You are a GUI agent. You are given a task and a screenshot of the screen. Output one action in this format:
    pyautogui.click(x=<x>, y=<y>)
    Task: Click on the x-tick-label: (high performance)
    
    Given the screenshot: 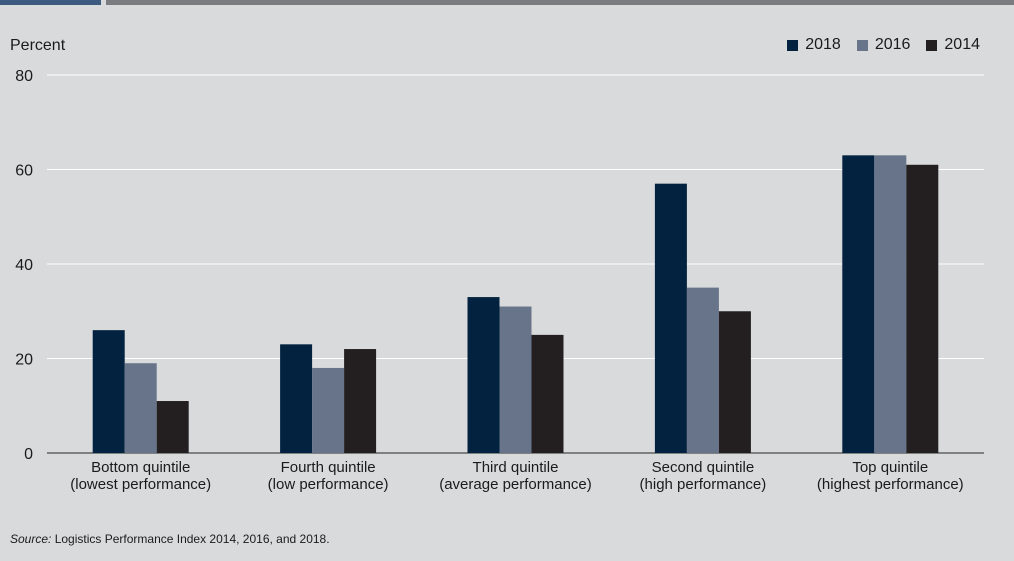 What is the action you would take?
    pyautogui.click(x=703, y=484)
    